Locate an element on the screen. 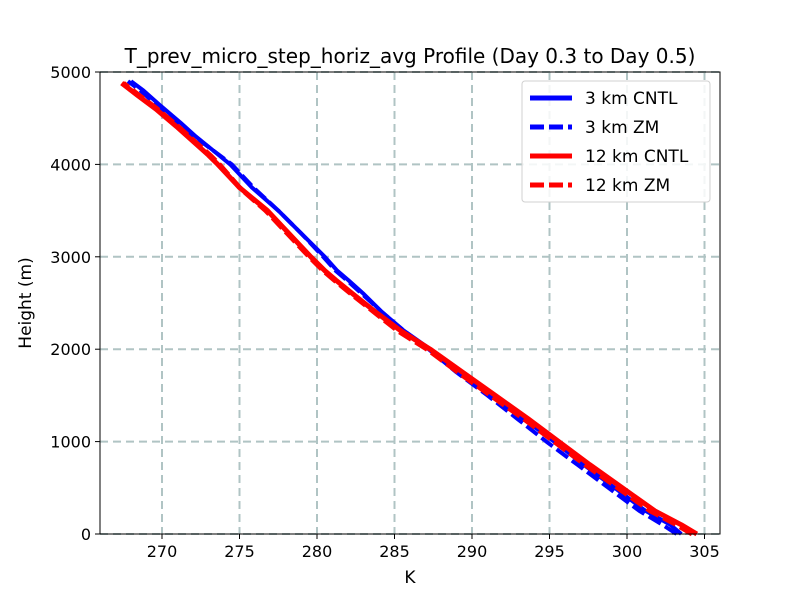 This screenshot has width=800, height=600. y-axis-label: Height (m) is located at coordinates (26, 302).